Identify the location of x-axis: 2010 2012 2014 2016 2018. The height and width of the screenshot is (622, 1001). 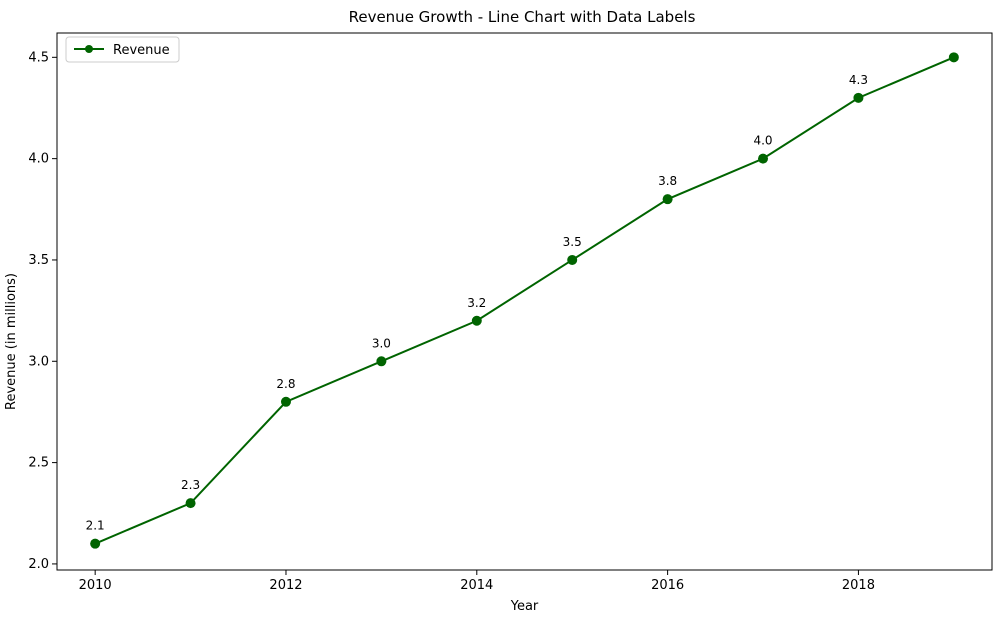
(477, 581).